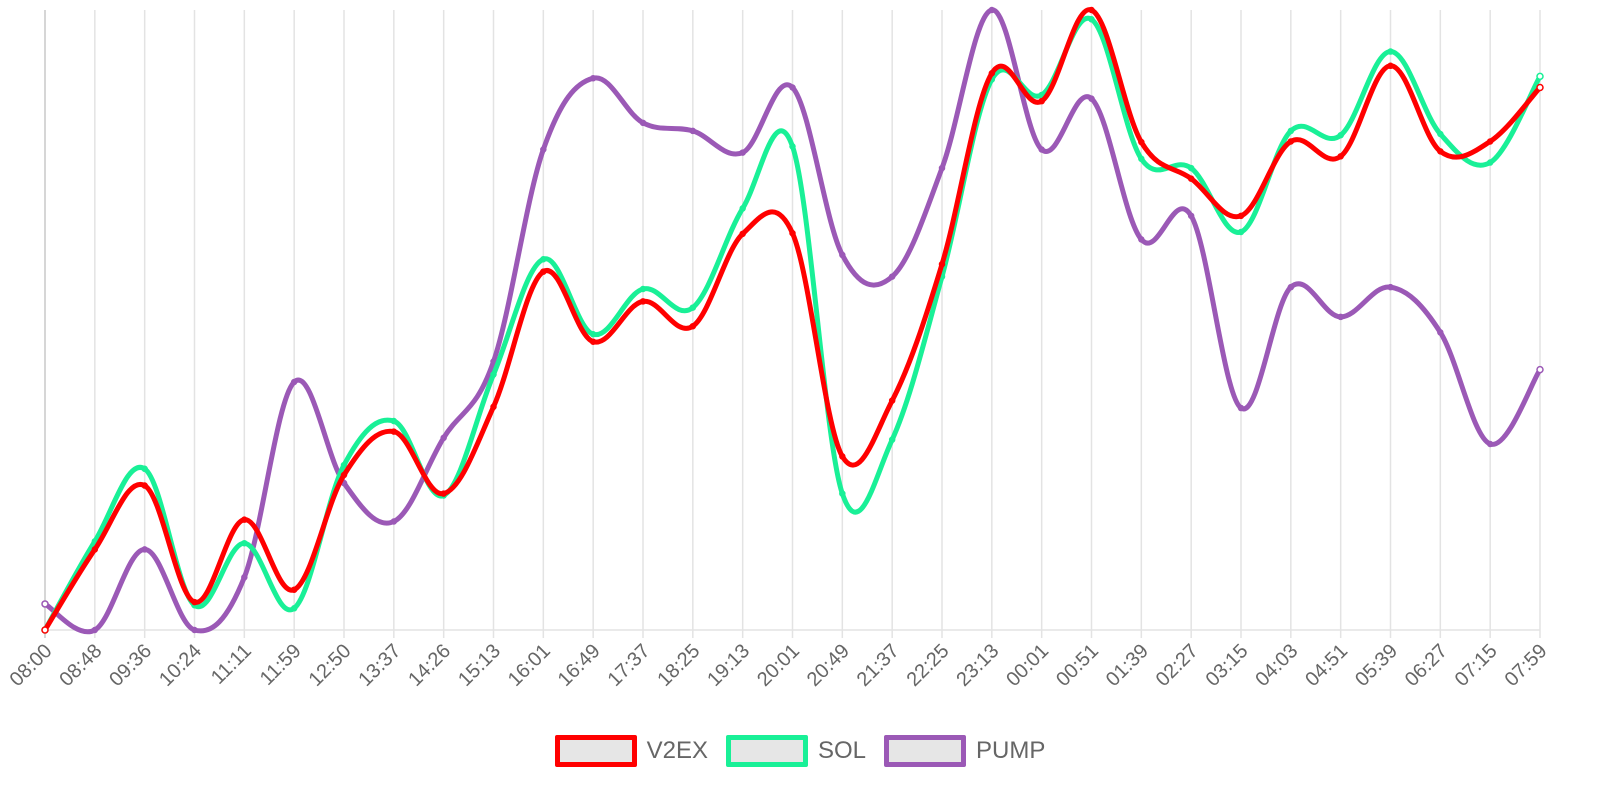 This screenshot has height=800, width=1600. What do you see at coordinates (231, 664) in the screenshot?
I see `x-tick-label: 11:11` at bounding box center [231, 664].